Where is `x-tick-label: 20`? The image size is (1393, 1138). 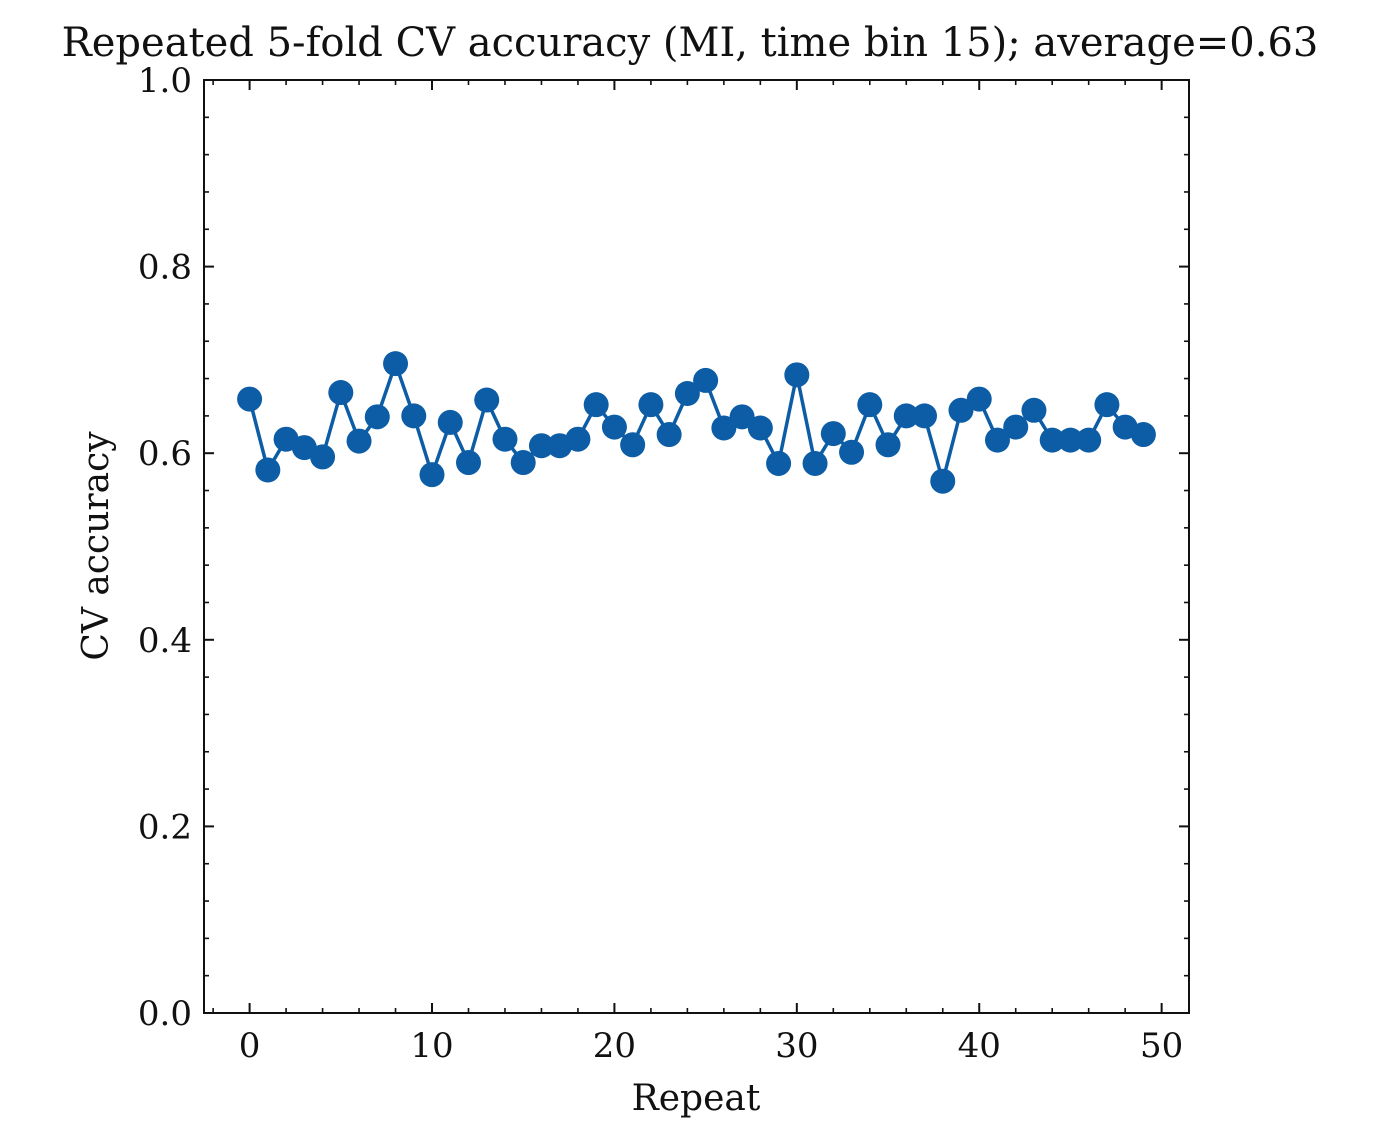 x-tick-label: 20 is located at coordinates (614, 1046).